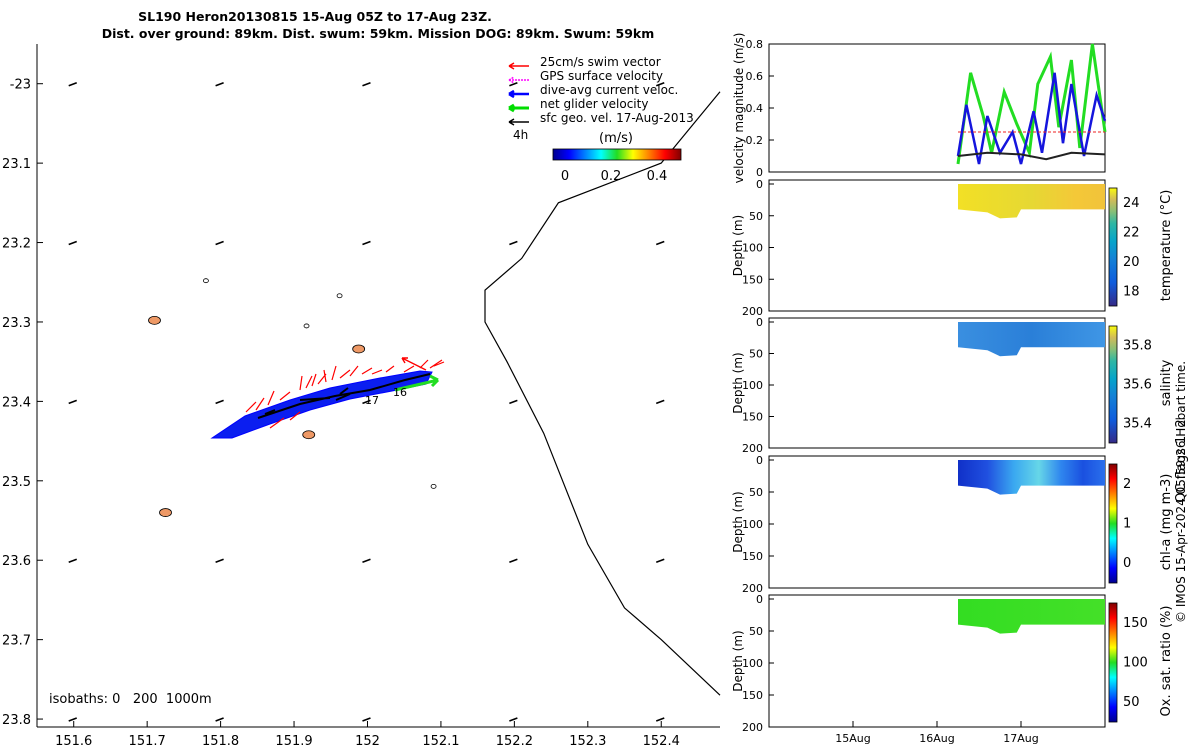 This screenshot has width=1200, height=750. Describe the element at coordinates (755, 140) in the screenshot. I see `velocity-y-tick-label: 0.2` at that location.